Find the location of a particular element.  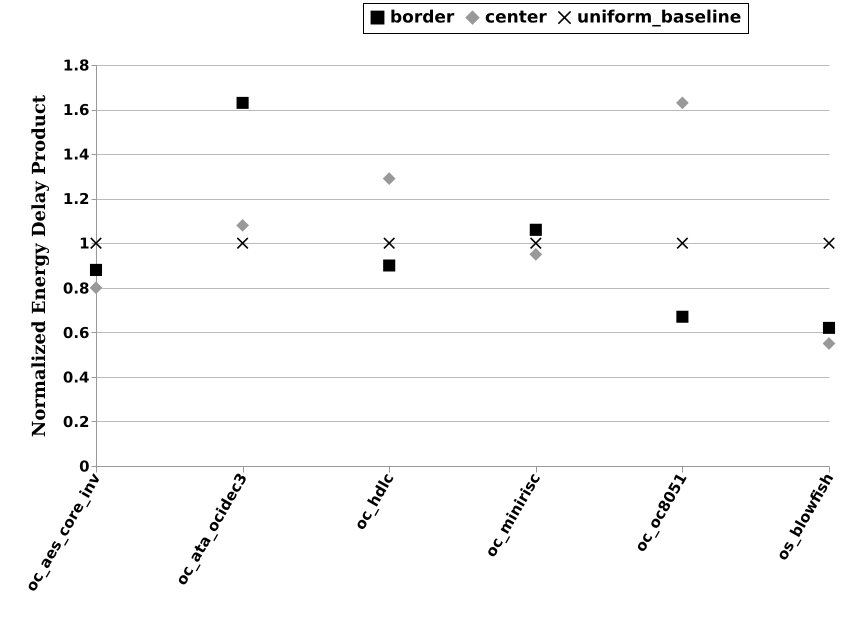

y-tick-label: 0 is located at coordinates (84, 467).